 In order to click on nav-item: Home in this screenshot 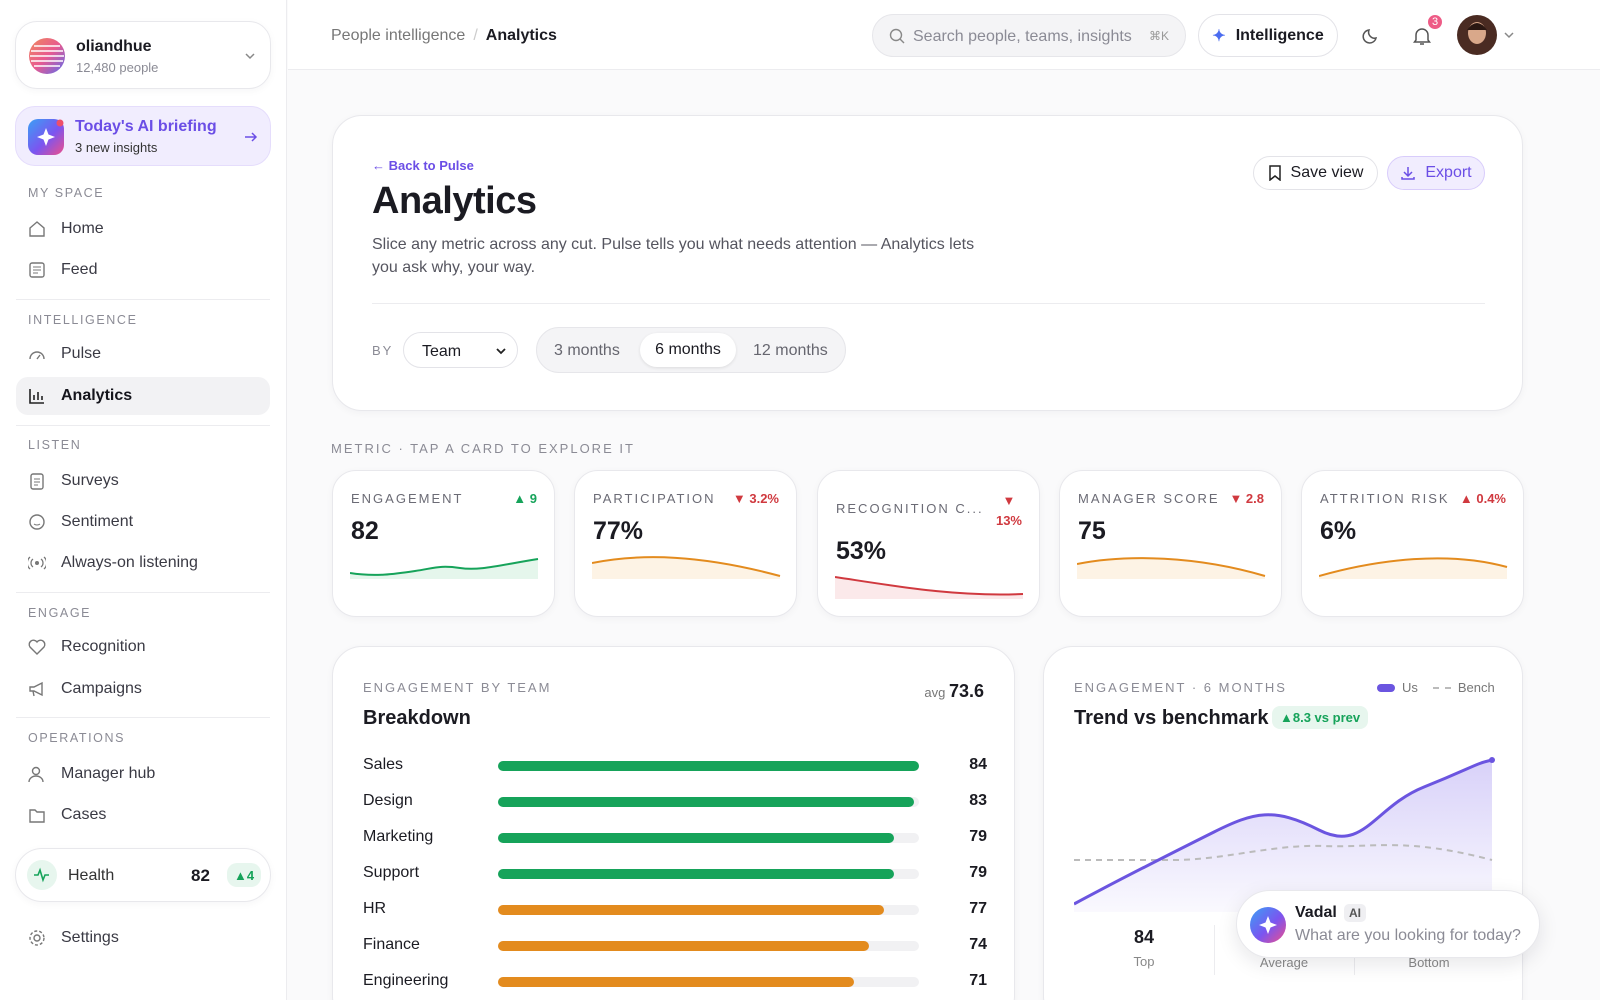, I will do `click(143, 229)`.